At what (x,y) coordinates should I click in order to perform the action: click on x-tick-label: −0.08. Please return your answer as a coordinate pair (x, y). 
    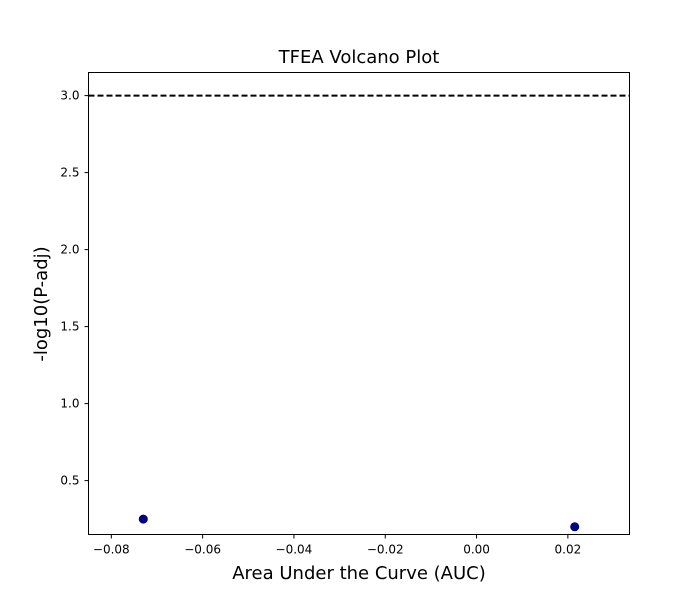
    Looking at the image, I should click on (111, 550).